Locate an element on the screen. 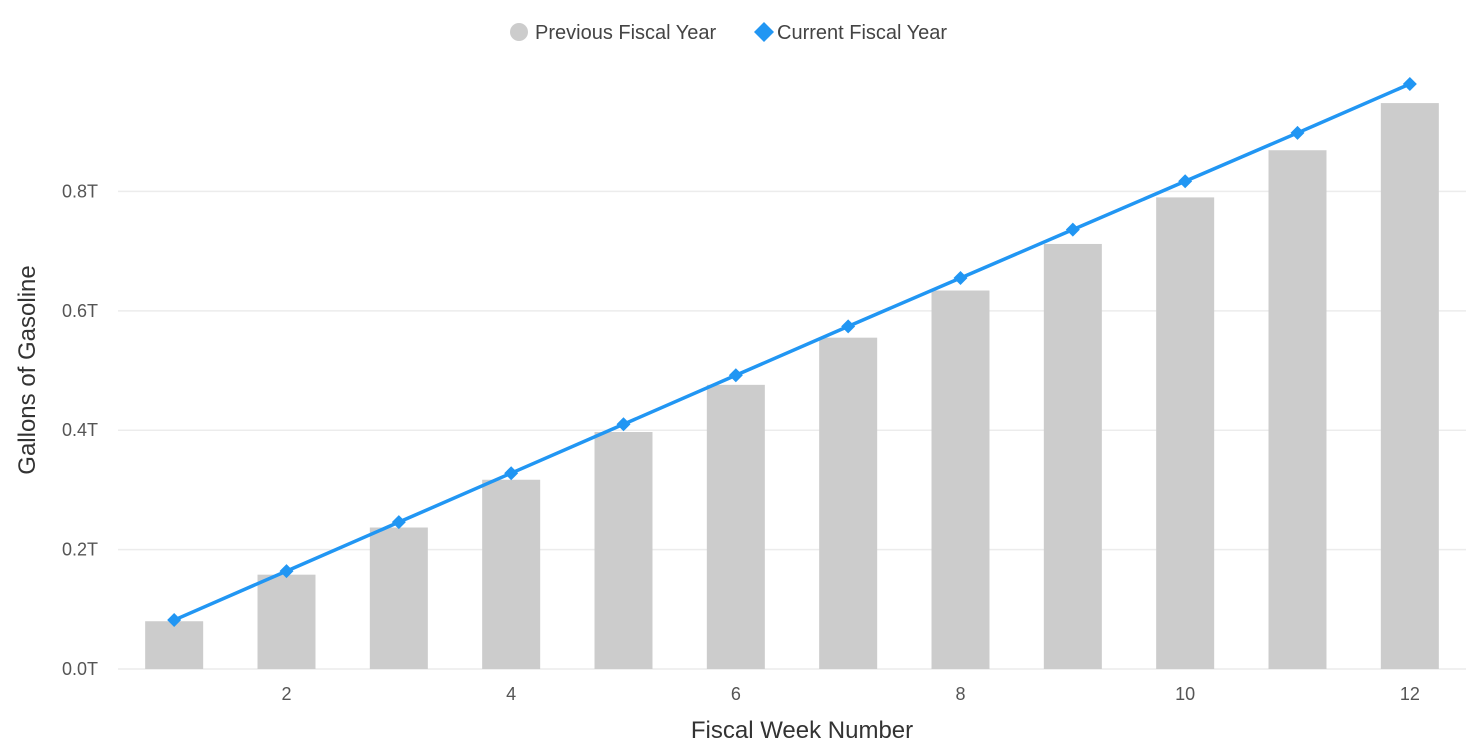  y-axis-ticks: 0.0T 0.2T 0.4T 0.6T 0.8T is located at coordinates (80, 430).